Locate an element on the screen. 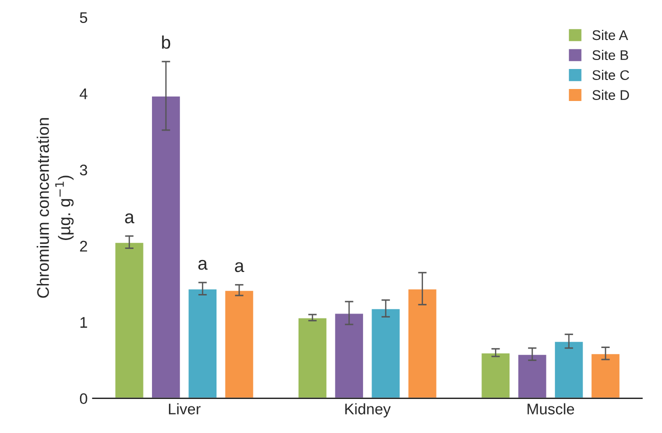  x-tick-label: Liver is located at coordinates (184, 408).